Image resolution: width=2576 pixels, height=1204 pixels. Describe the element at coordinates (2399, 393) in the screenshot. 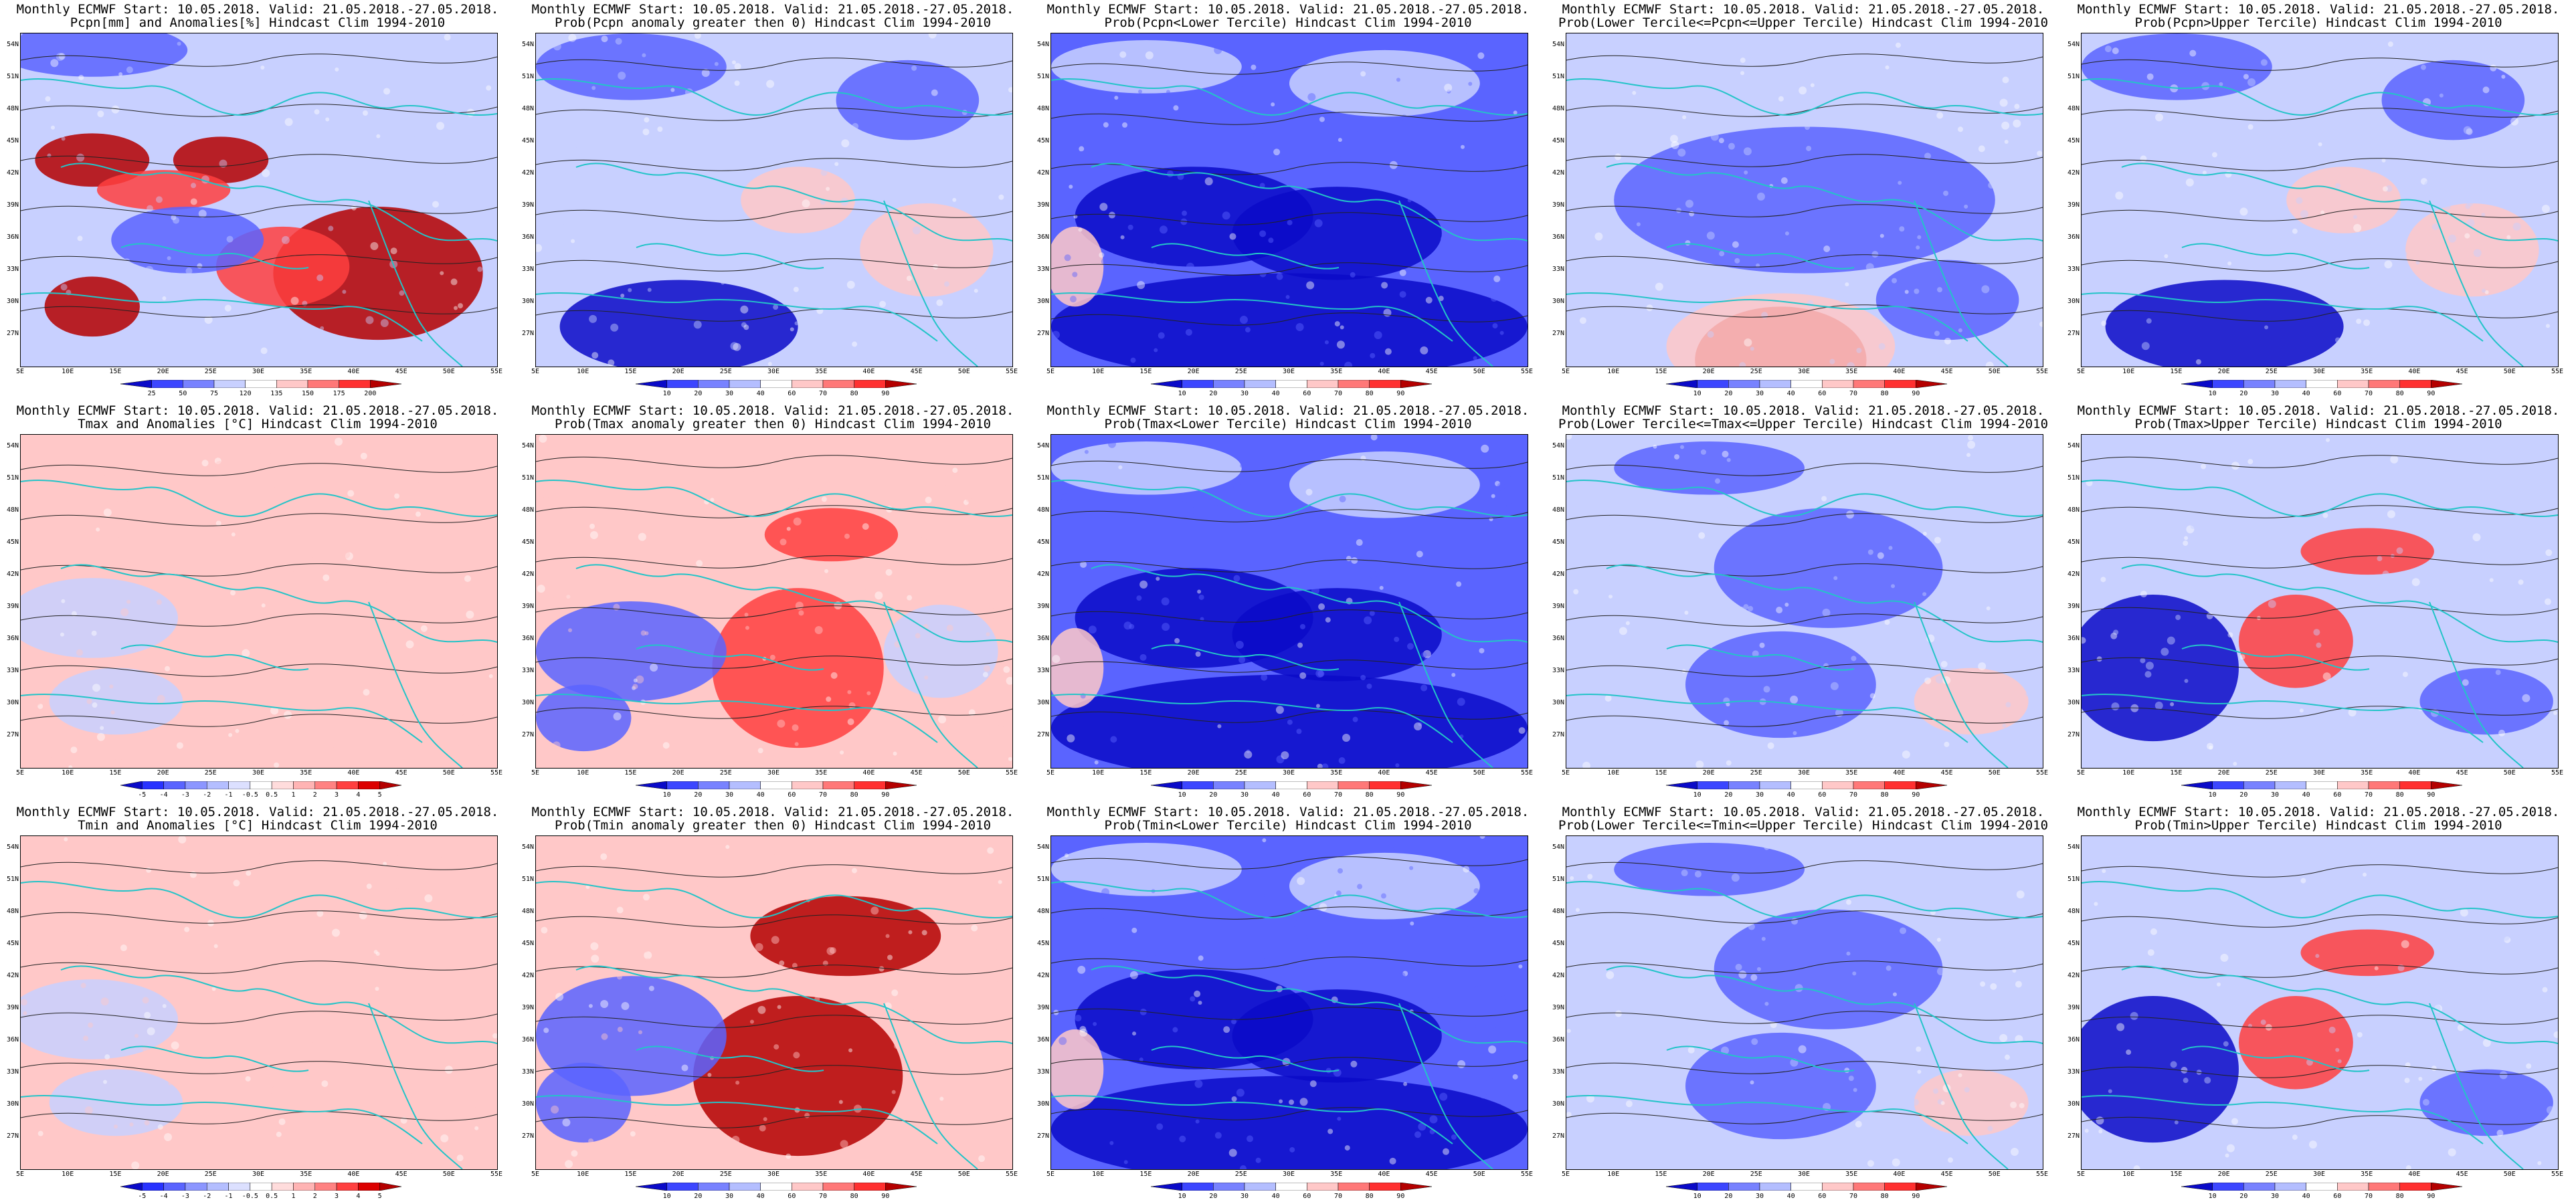

I see `colorbar-label: 80` at that location.